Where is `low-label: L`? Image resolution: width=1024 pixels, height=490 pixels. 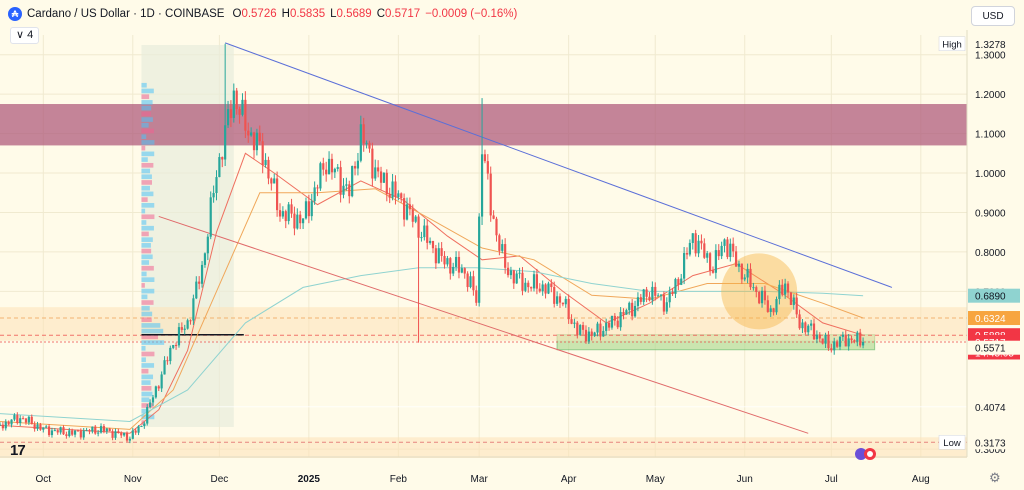 low-label: L is located at coordinates (333, 14).